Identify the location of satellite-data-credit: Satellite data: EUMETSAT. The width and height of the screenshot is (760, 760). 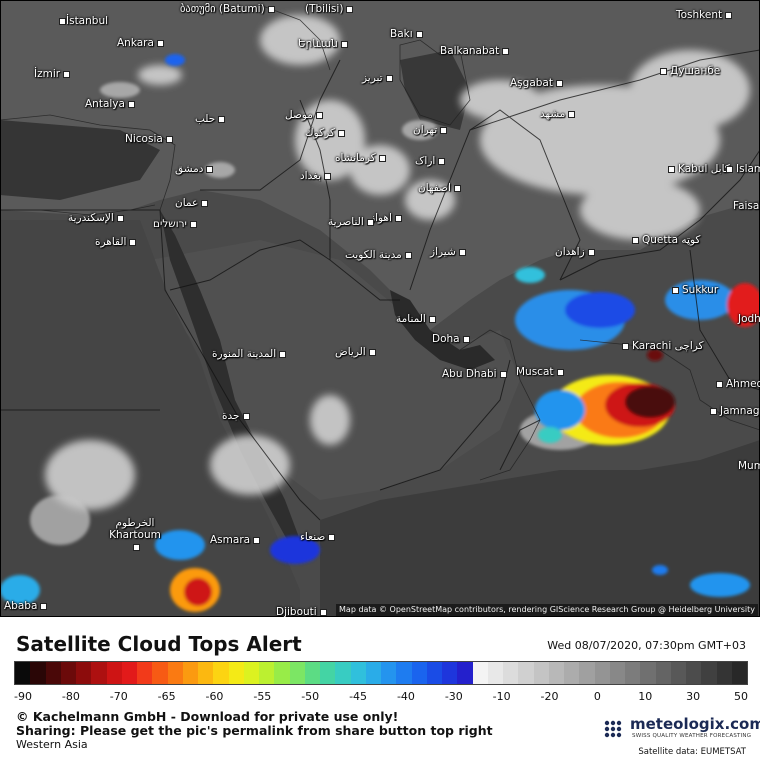
(692, 752).